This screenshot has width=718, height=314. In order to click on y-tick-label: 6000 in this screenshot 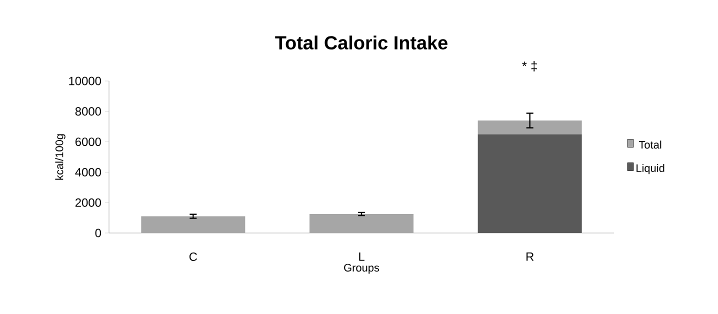, I will do `click(88, 142)`.